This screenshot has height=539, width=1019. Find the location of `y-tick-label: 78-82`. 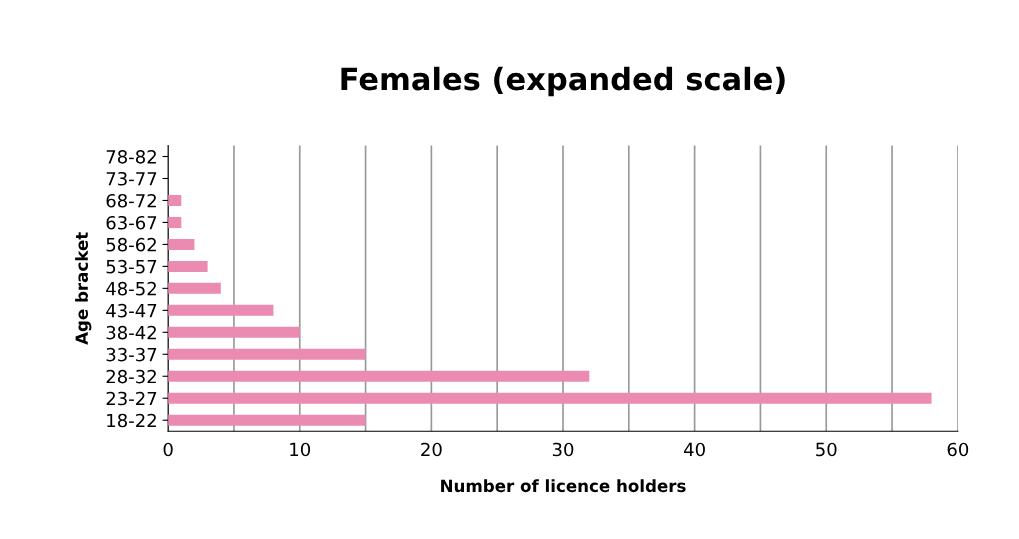

y-tick-label: 78-82 is located at coordinates (131, 156).